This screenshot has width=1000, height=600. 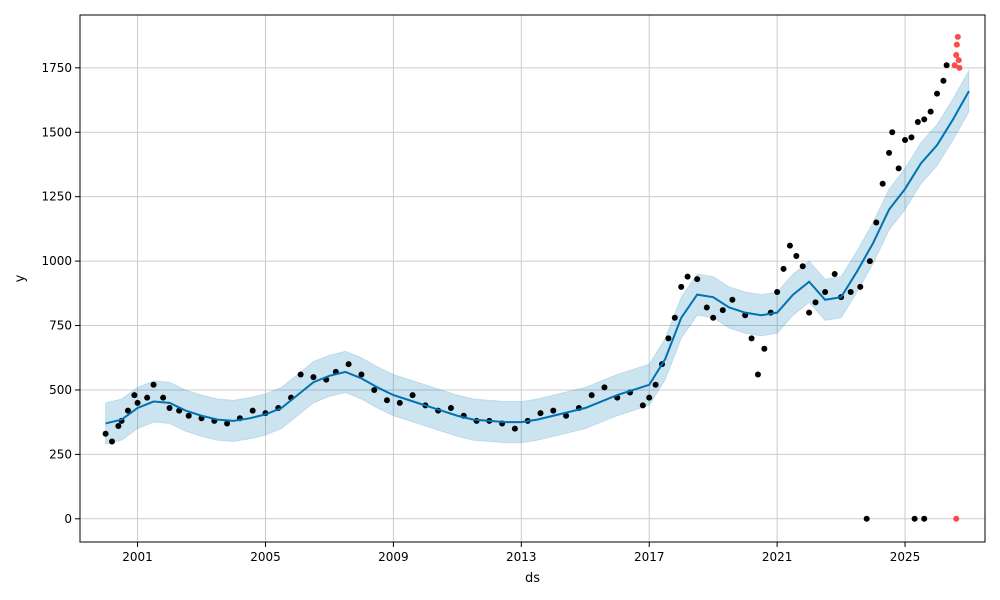 What do you see at coordinates (68, 519) in the screenshot?
I see `y-tick-label: 0` at bounding box center [68, 519].